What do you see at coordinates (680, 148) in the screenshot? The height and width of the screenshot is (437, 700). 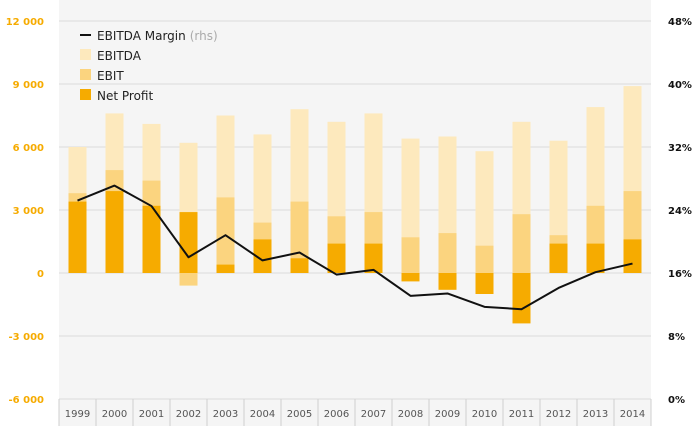 I see `right-axis-tick-label: 32%` at bounding box center [680, 148].